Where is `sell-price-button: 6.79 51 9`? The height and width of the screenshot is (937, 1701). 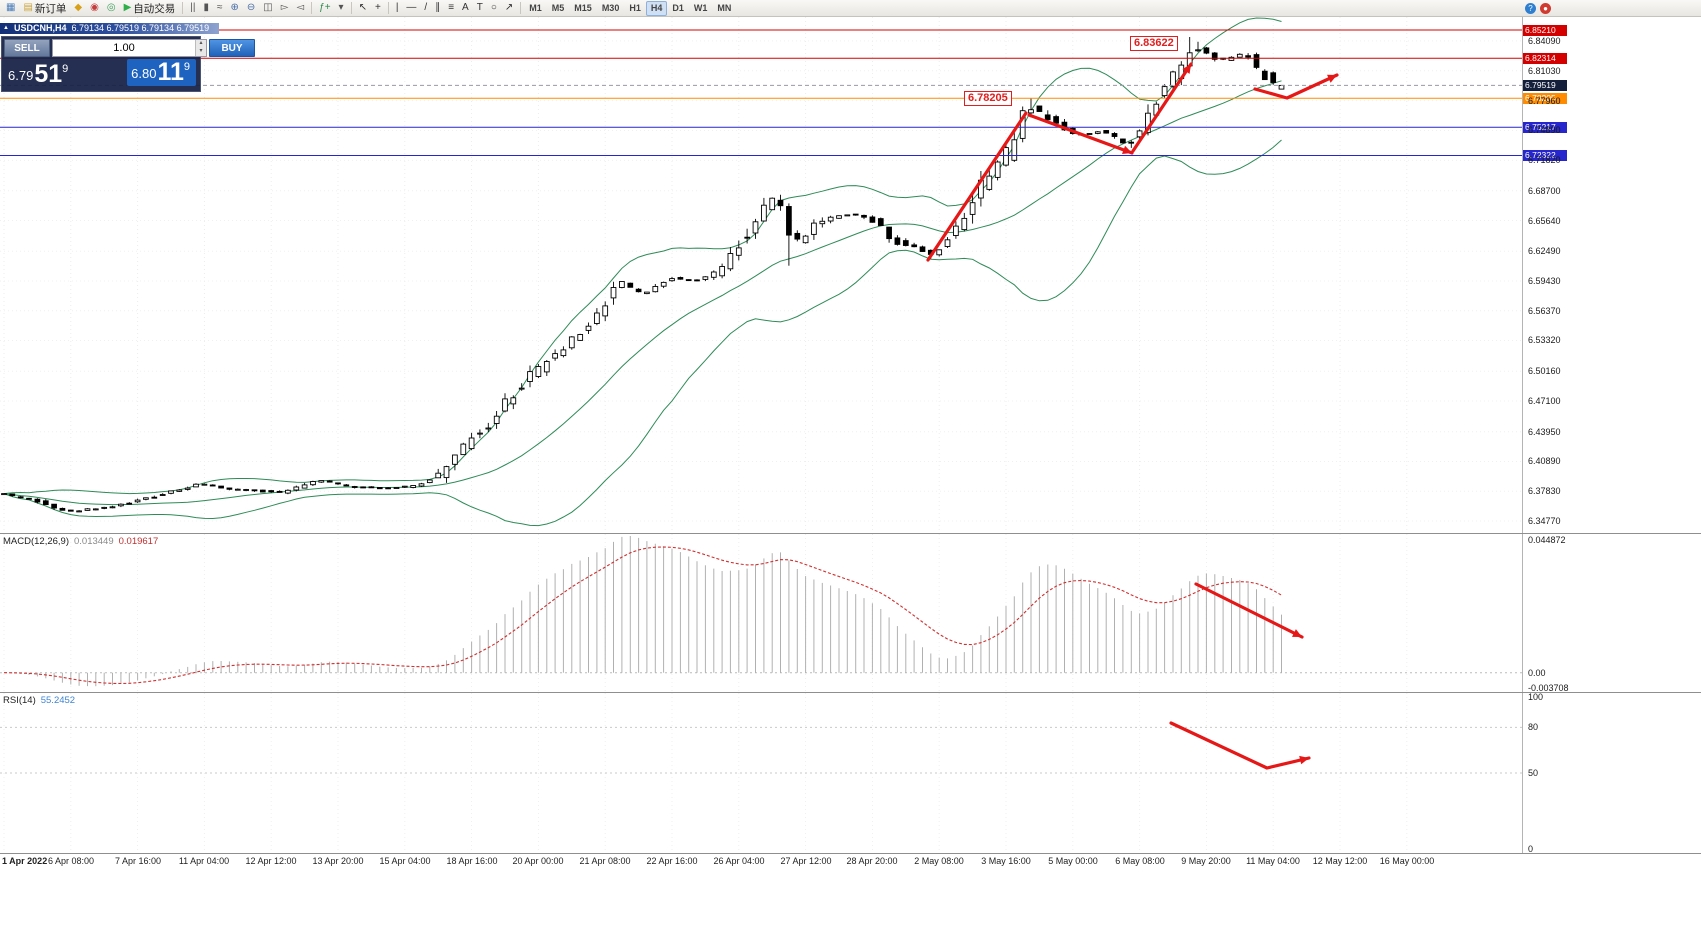
sell-price-button: 6.79 51 9 is located at coordinates (38, 74).